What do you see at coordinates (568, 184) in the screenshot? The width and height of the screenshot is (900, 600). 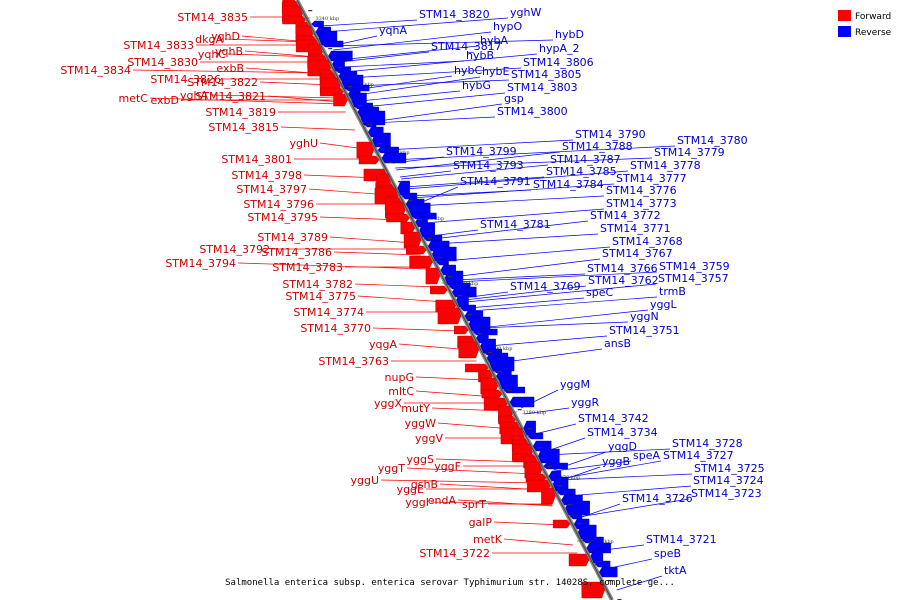 I see `reverse-gene-label: STM14_3784` at bounding box center [568, 184].